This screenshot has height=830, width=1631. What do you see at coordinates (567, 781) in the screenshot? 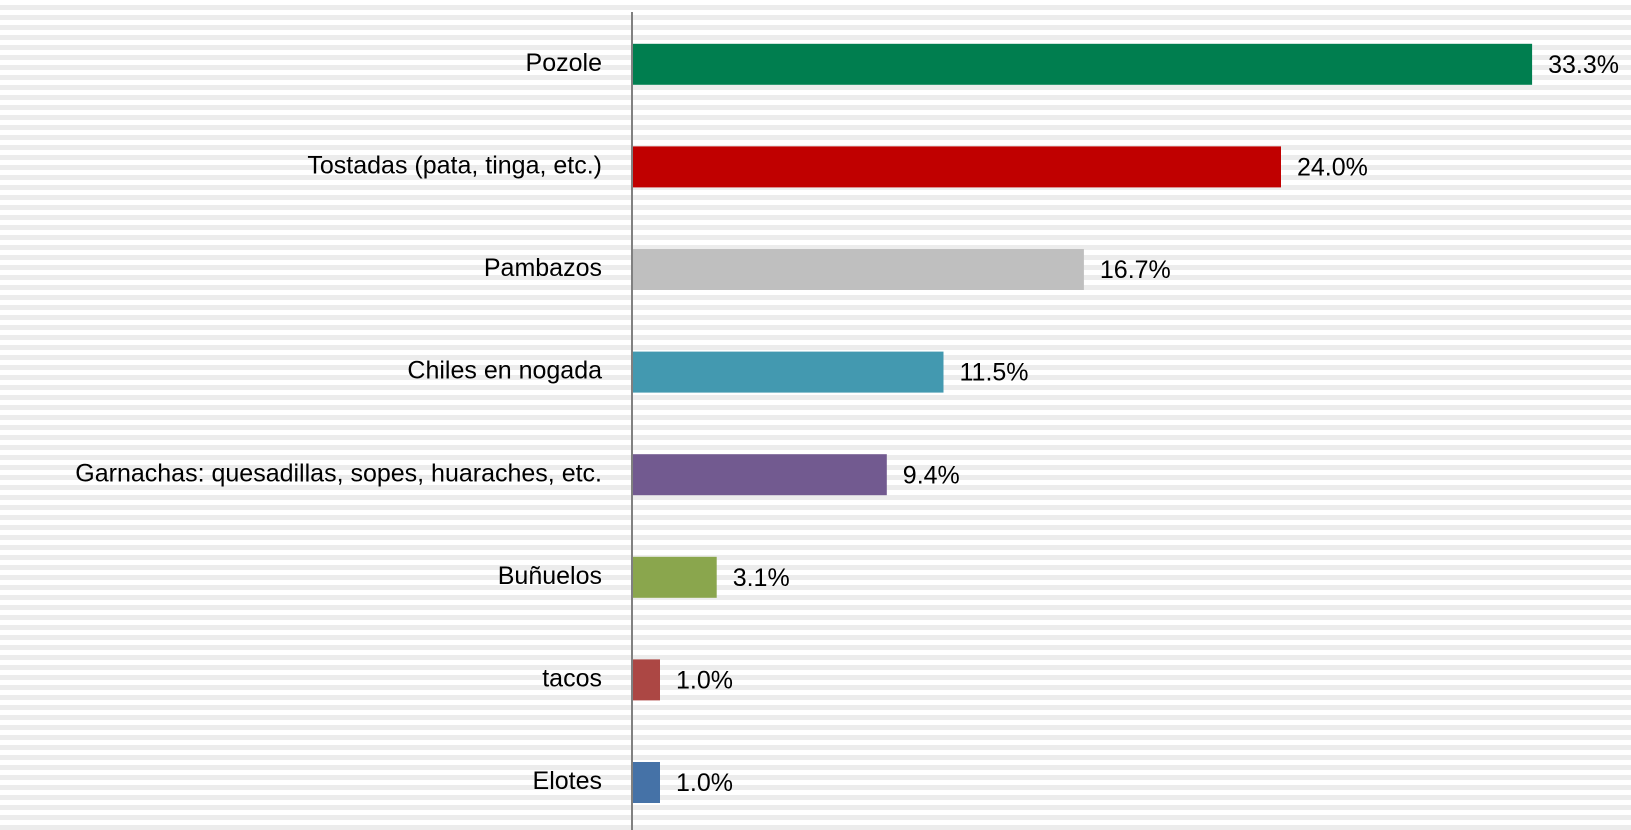
I see `category-label: Elotes` at bounding box center [567, 781].